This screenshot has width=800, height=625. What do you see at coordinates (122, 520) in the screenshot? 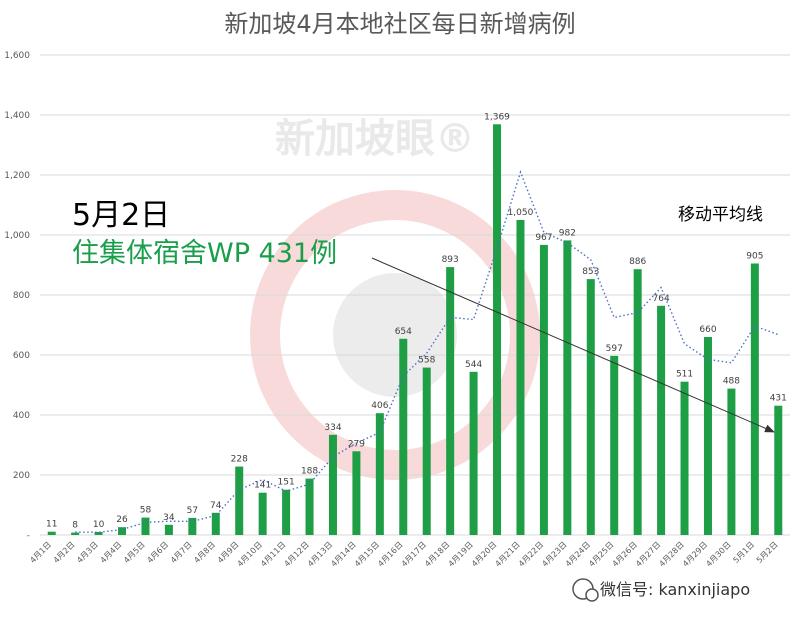
I see `data-label: 26` at bounding box center [122, 520].